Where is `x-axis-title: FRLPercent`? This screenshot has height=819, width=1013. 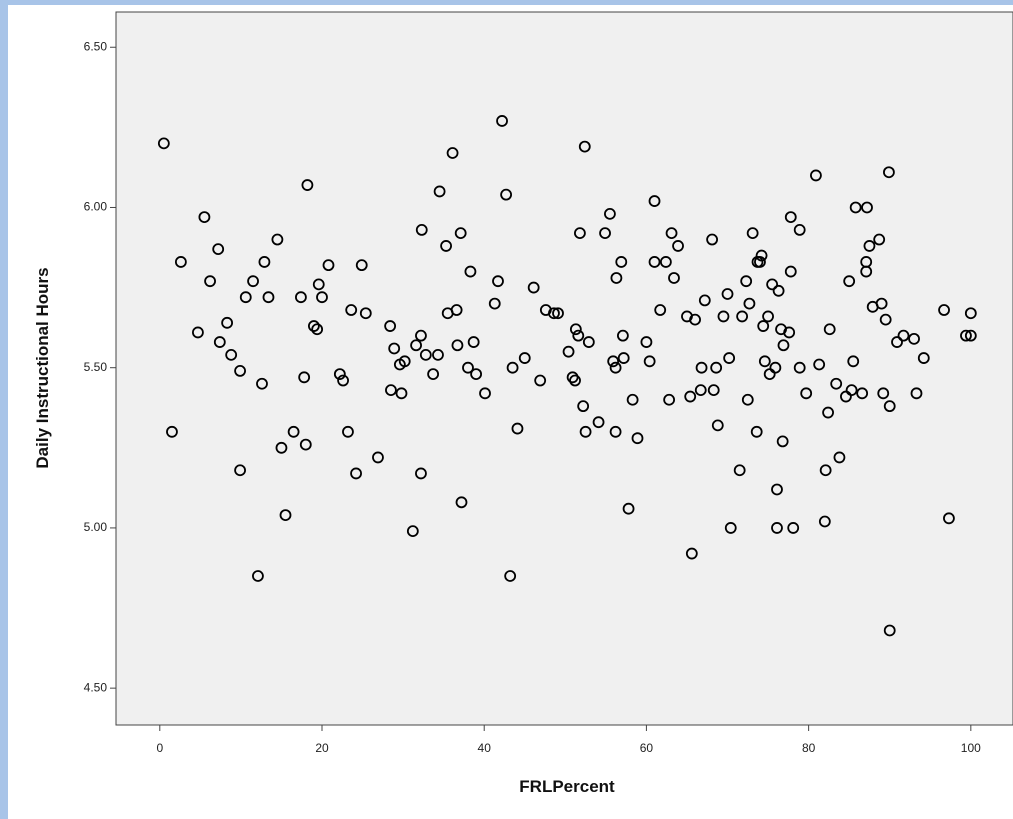 x-axis-title: FRLPercent is located at coordinates (567, 786).